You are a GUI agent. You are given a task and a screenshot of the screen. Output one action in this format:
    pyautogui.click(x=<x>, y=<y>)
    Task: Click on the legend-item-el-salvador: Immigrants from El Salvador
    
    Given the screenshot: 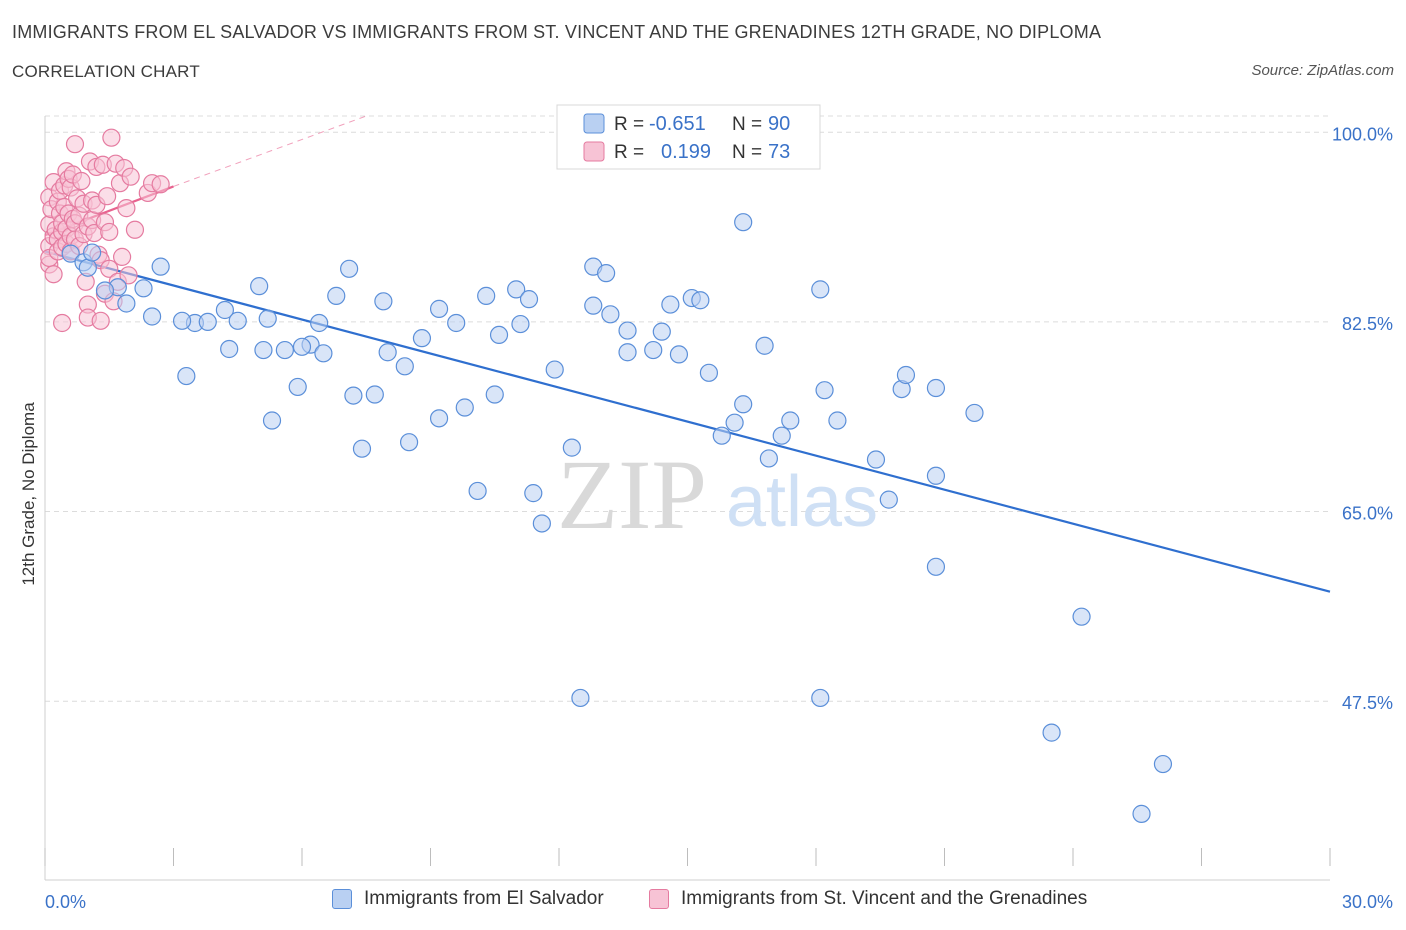 What is the action you would take?
    pyautogui.click(x=468, y=899)
    